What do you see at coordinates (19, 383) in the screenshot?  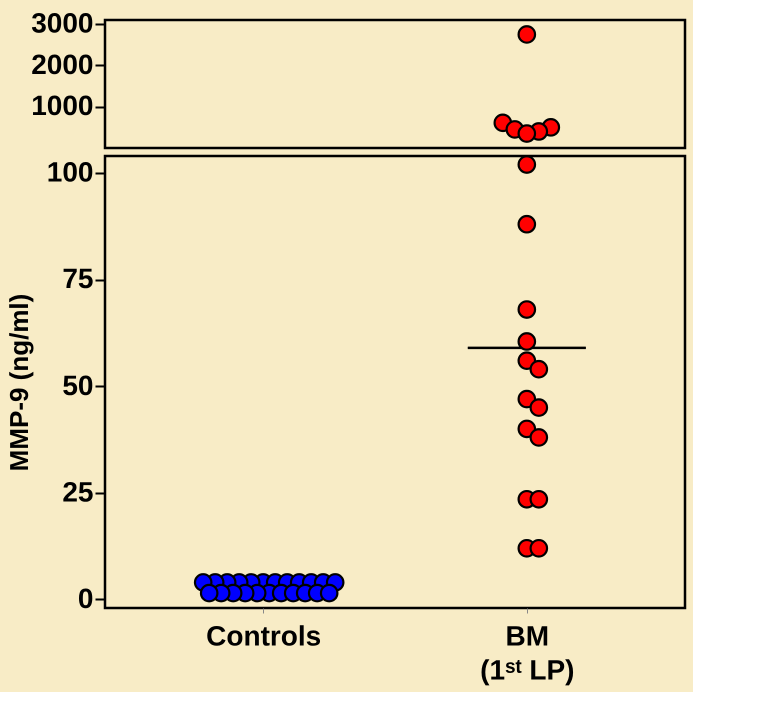 I see `y-axis-title: MMP-9 (ng/ml)` at bounding box center [19, 383].